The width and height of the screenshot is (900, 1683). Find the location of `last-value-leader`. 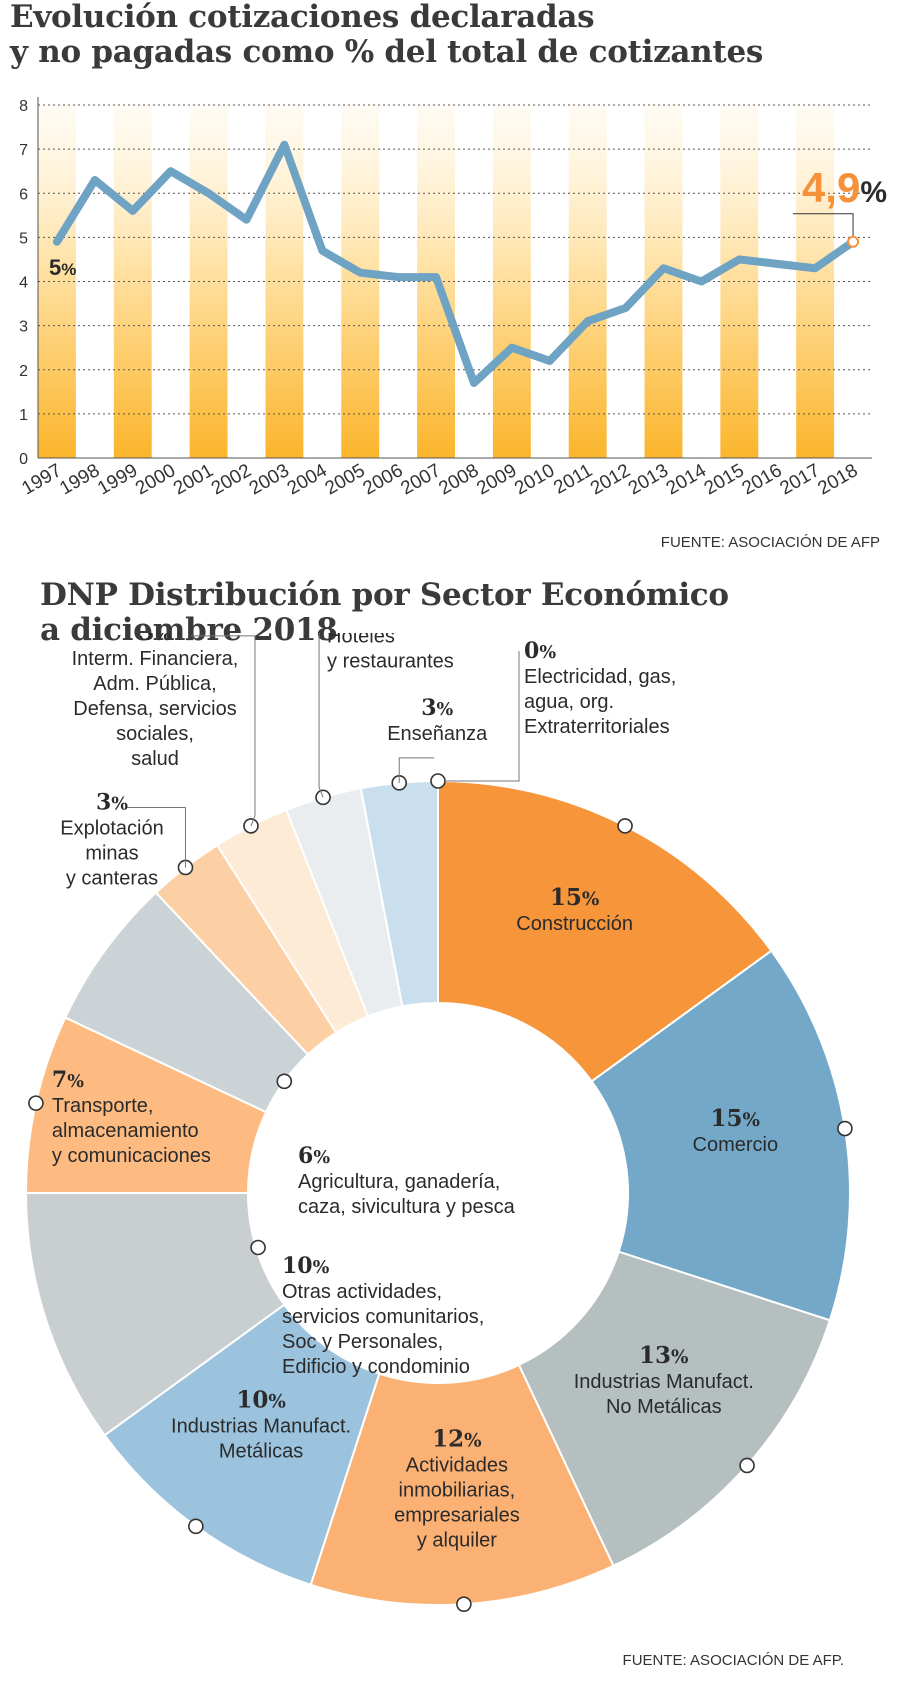

last-value-leader is located at coordinates (823, 224).